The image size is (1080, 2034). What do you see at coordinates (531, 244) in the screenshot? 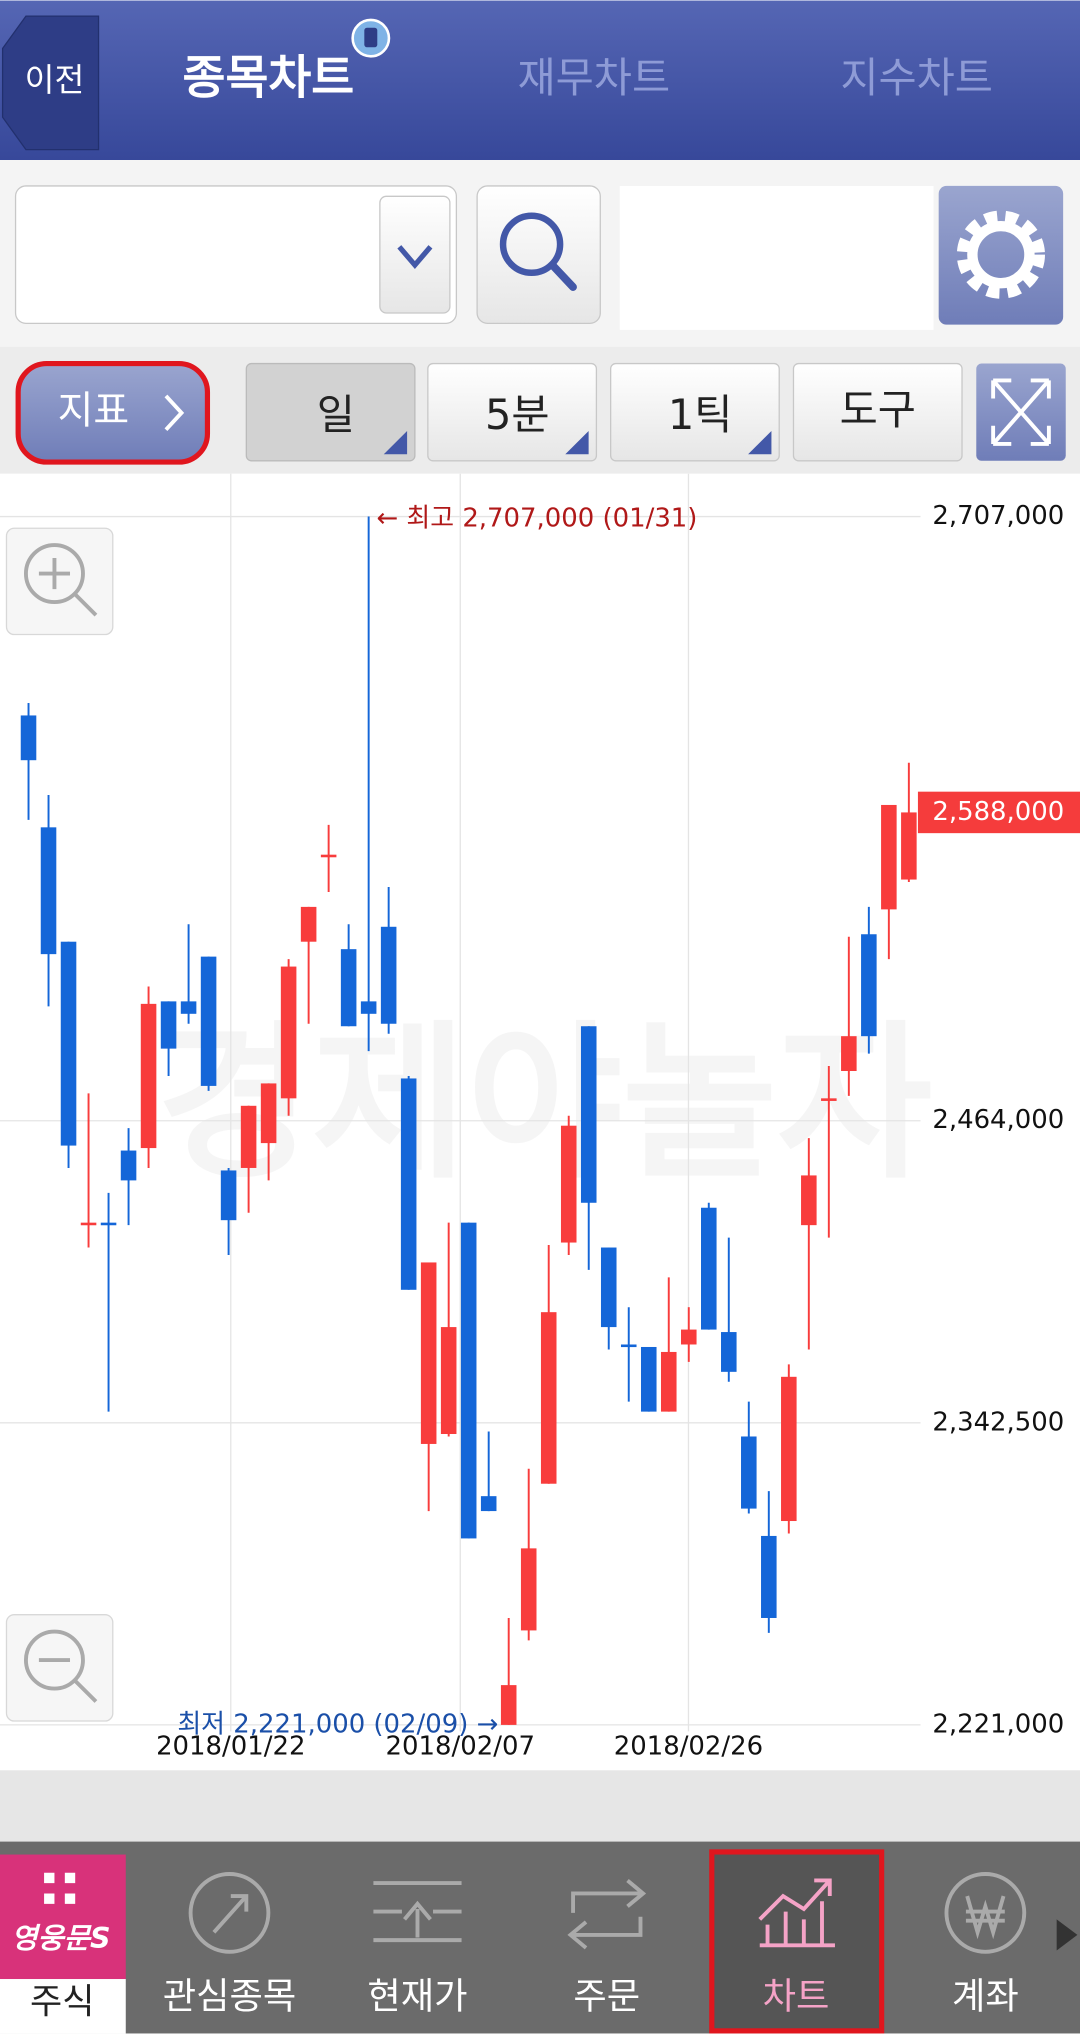
I see `search-icon` at bounding box center [531, 244].